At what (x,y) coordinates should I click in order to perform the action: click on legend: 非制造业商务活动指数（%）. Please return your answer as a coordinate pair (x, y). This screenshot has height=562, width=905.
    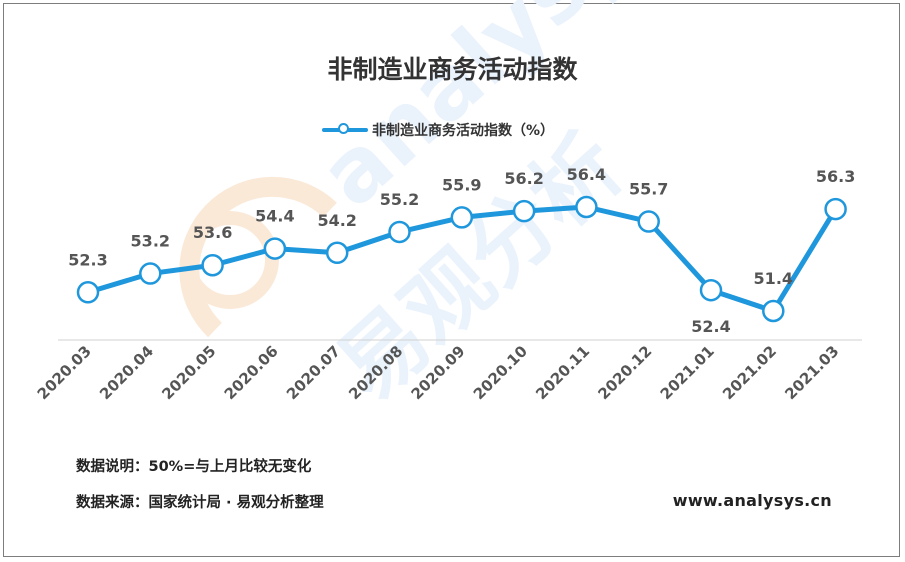
    Looking at the image, I should click on (438, 130).